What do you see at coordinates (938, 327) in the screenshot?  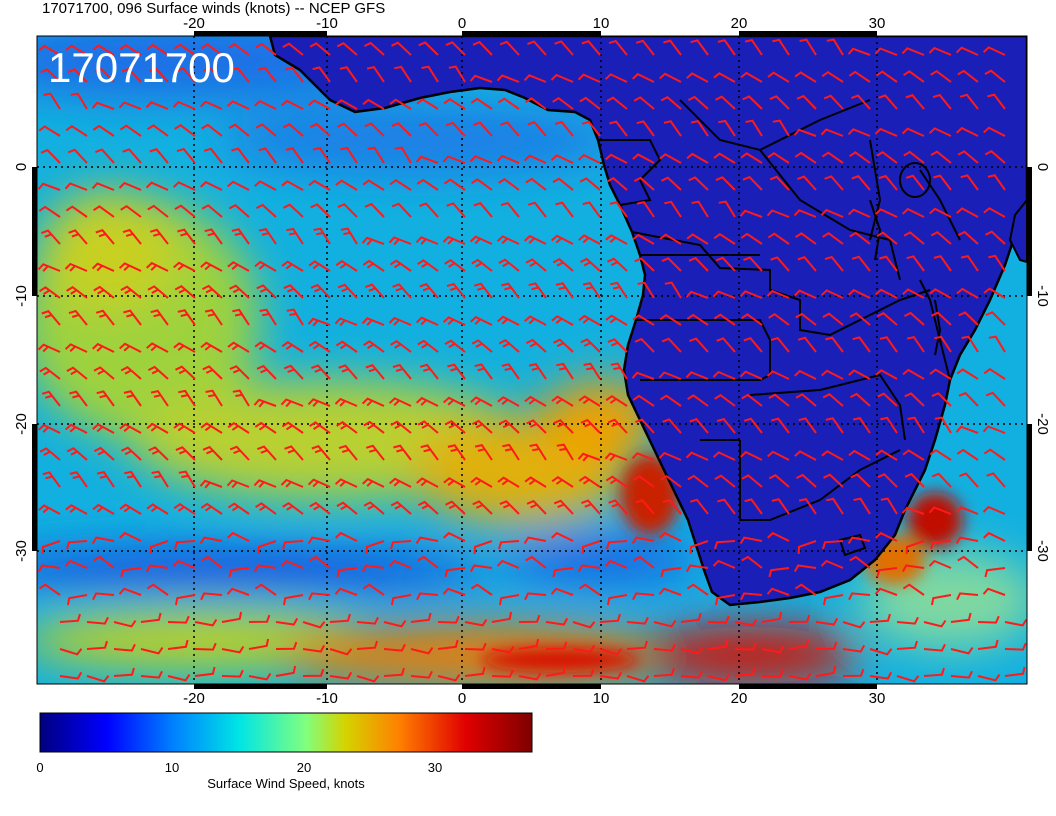 I see `lake-malawi` at bounding box center [938, 327].